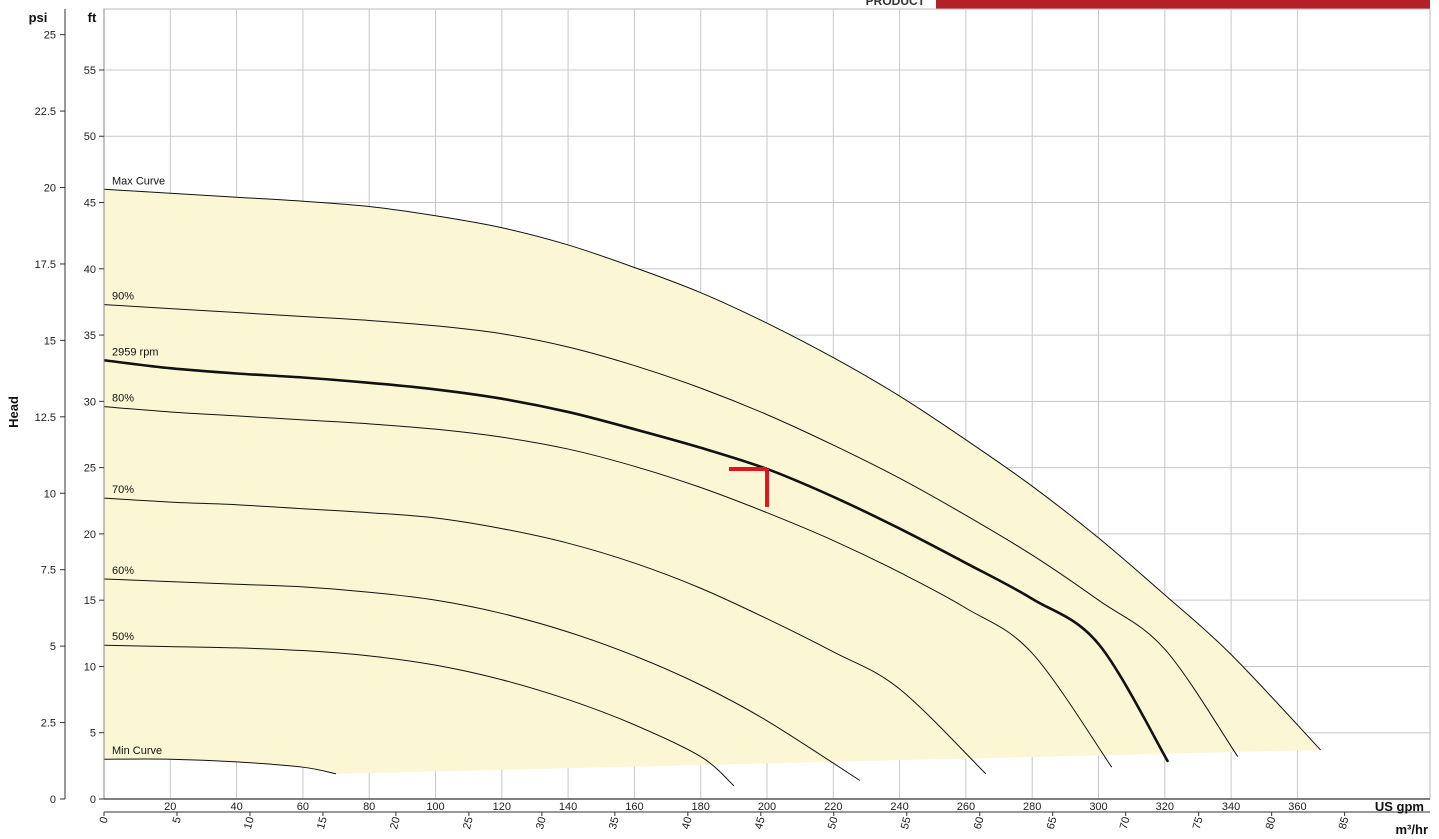  I want to click on m3hr-tick-label: 20, so click(395, 823).